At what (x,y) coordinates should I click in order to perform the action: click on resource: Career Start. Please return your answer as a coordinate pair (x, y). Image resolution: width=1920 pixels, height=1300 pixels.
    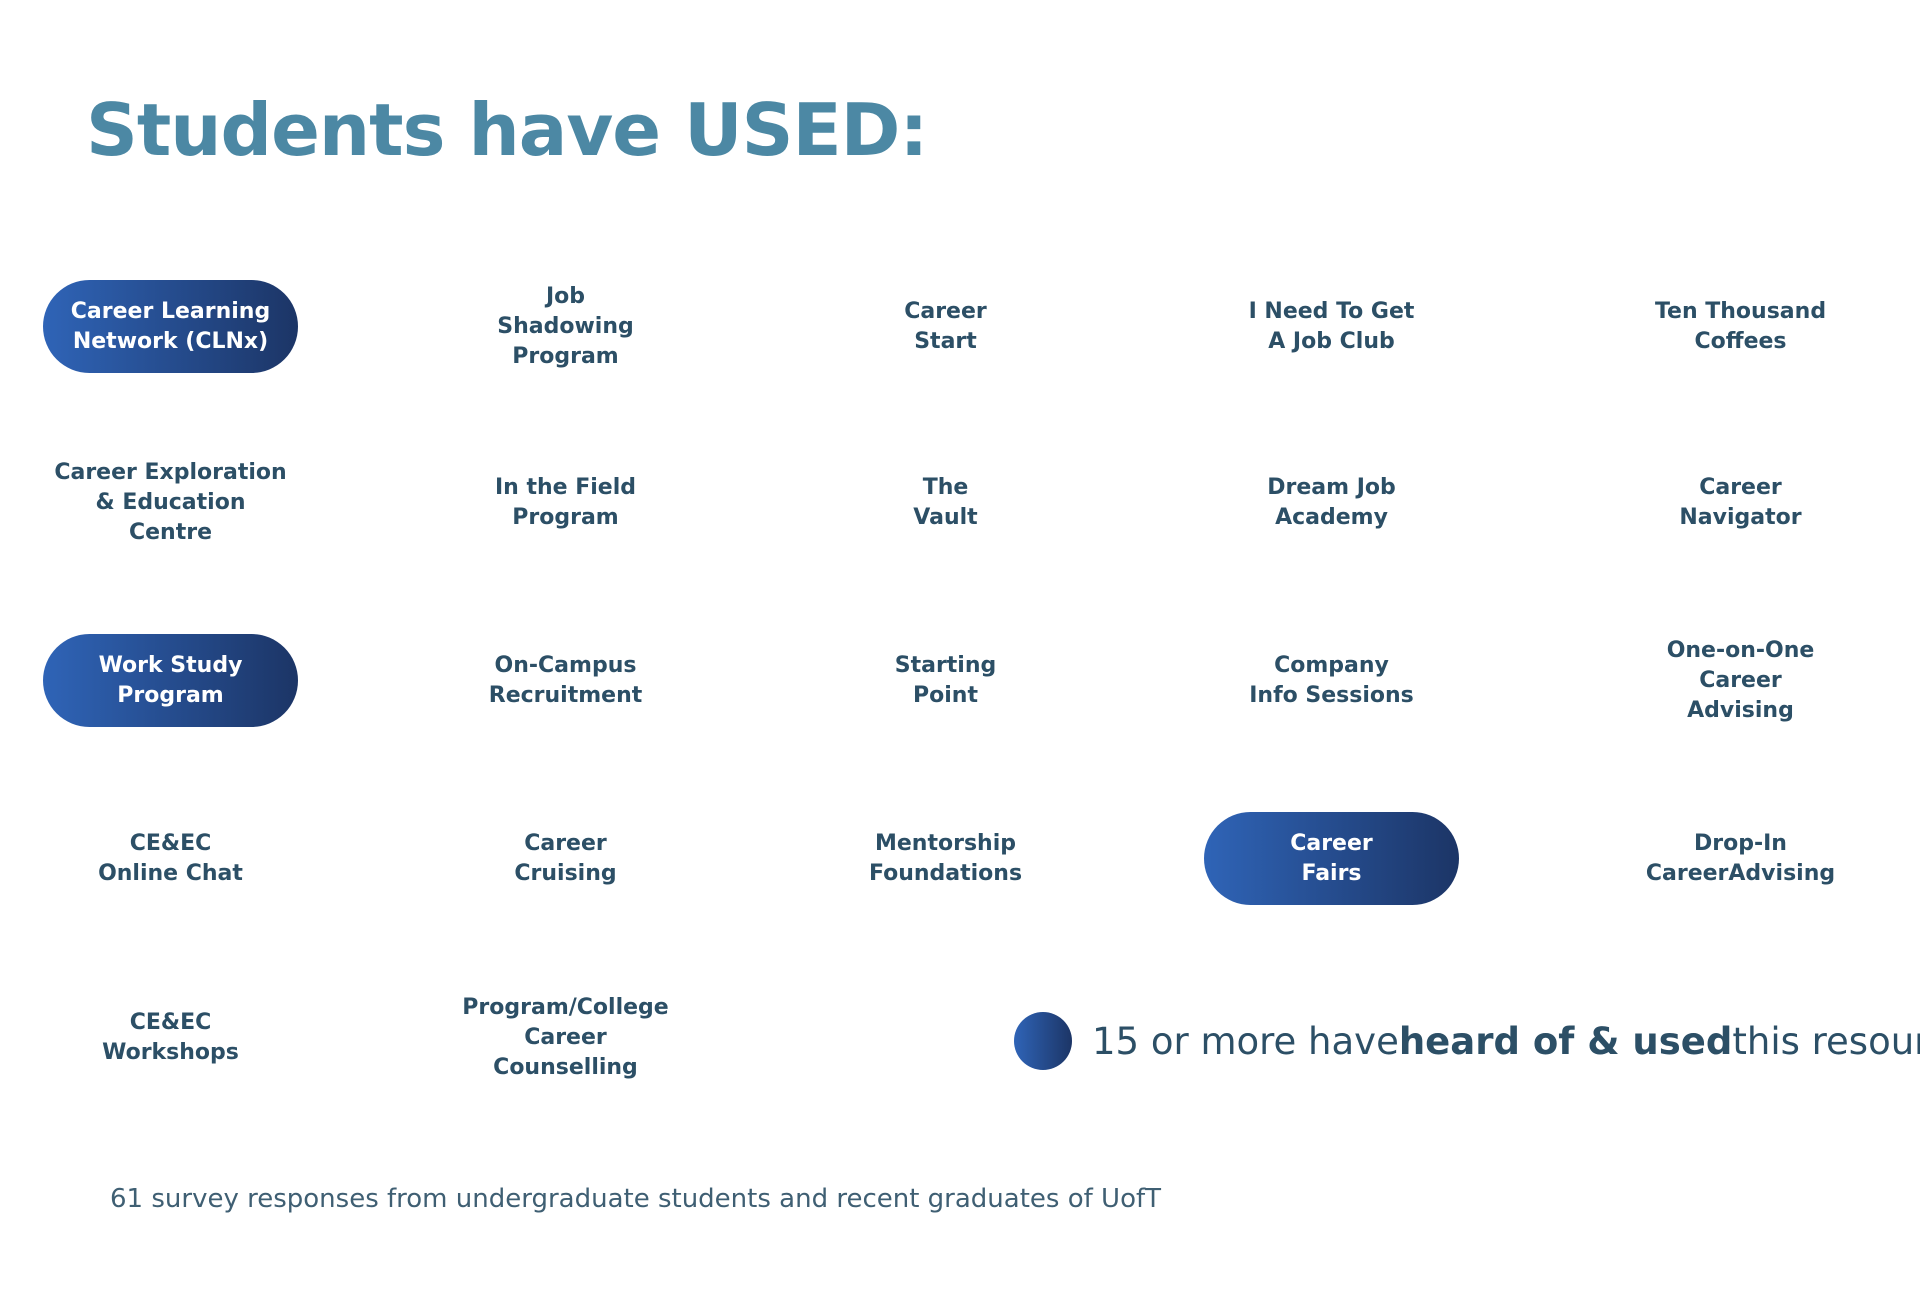
    Looking at the image, I should click on (945, 326).